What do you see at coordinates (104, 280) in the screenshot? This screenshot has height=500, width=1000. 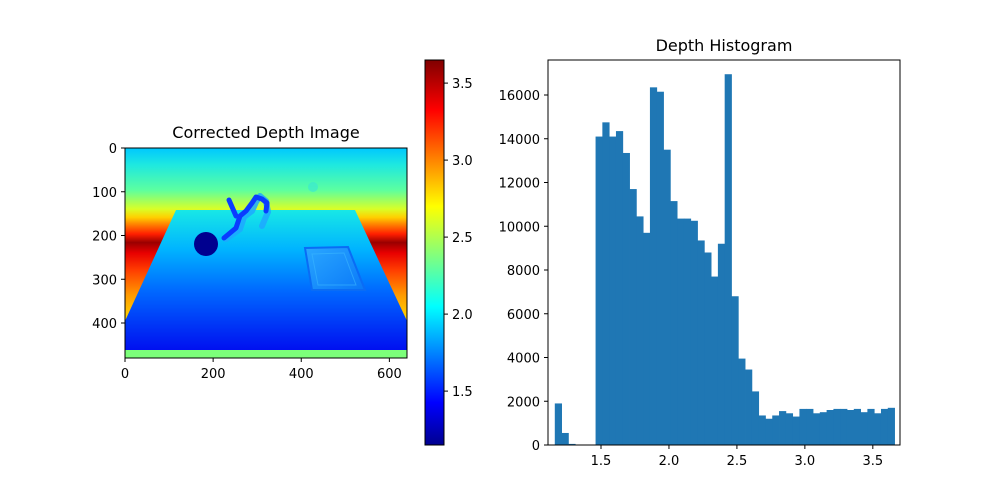 I see `y-tick-label: 300` at bounding box center [104, 280].